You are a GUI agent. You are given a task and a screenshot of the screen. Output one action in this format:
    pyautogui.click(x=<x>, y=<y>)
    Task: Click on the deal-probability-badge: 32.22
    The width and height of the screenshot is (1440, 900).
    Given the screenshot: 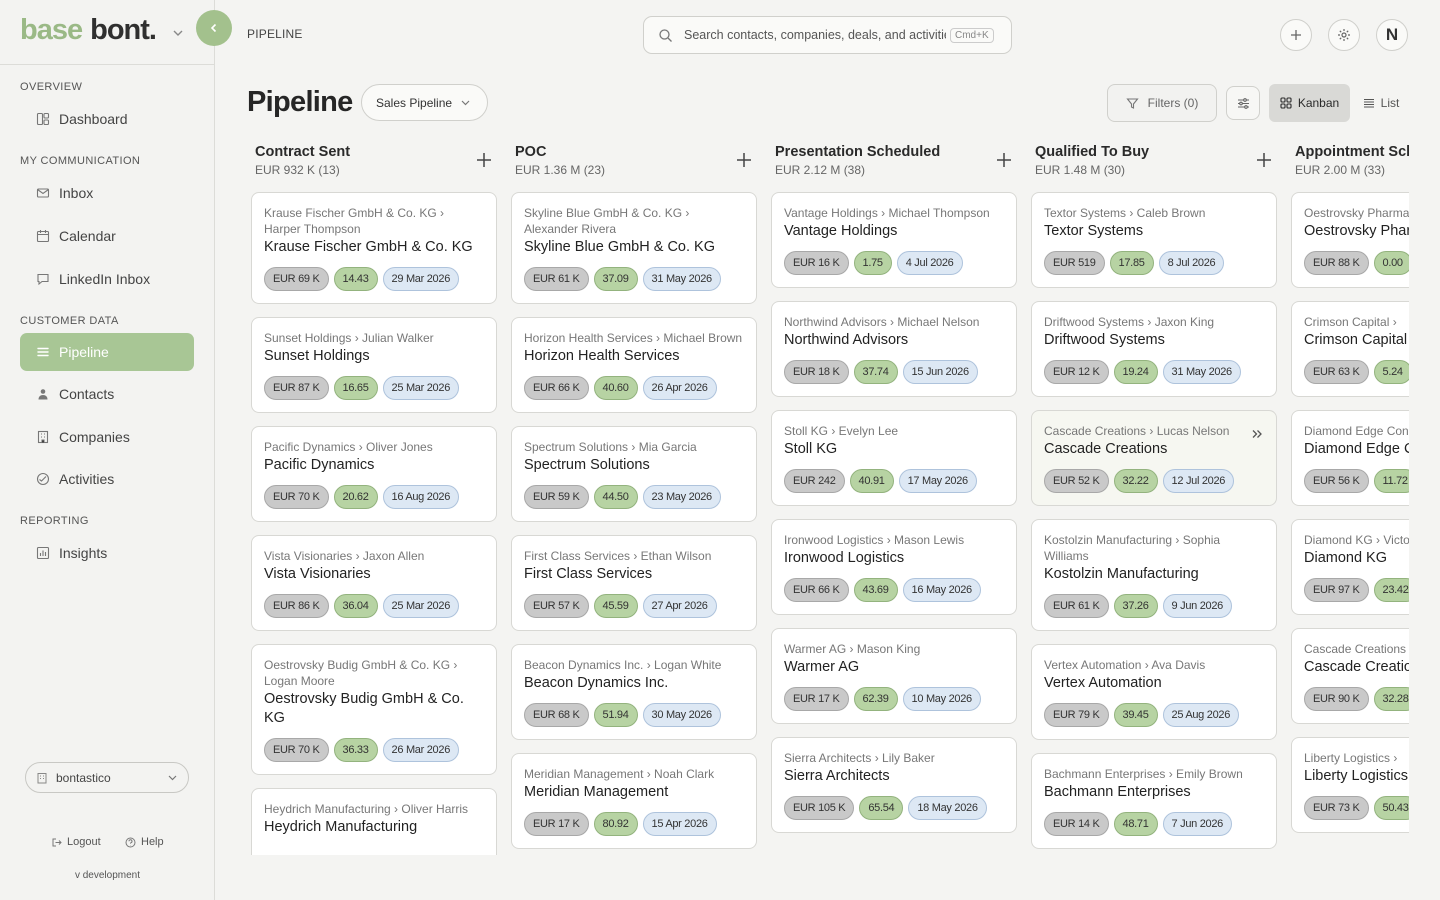 What is the action you would take?
    pyautogui.click(x=1135, y=481)
    